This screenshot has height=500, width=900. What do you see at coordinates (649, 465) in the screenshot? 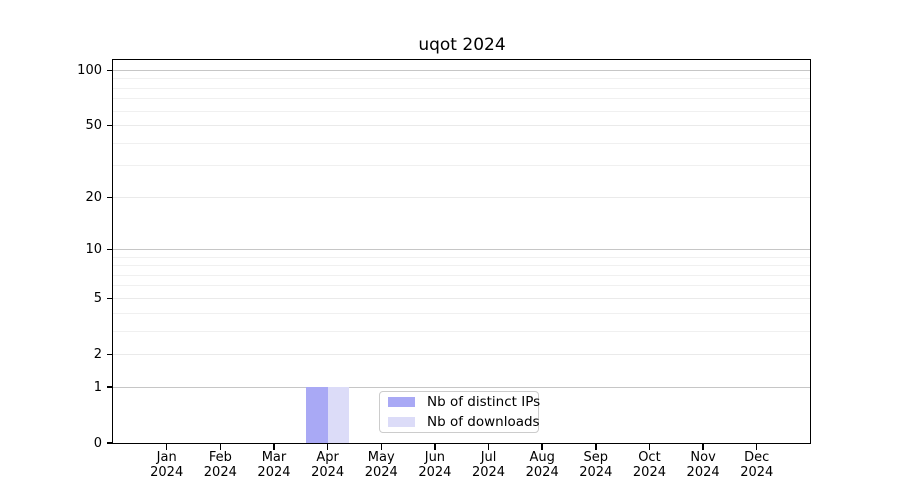
I see `x-tick-label: Oct 2024` at bounding box center [649, 465].